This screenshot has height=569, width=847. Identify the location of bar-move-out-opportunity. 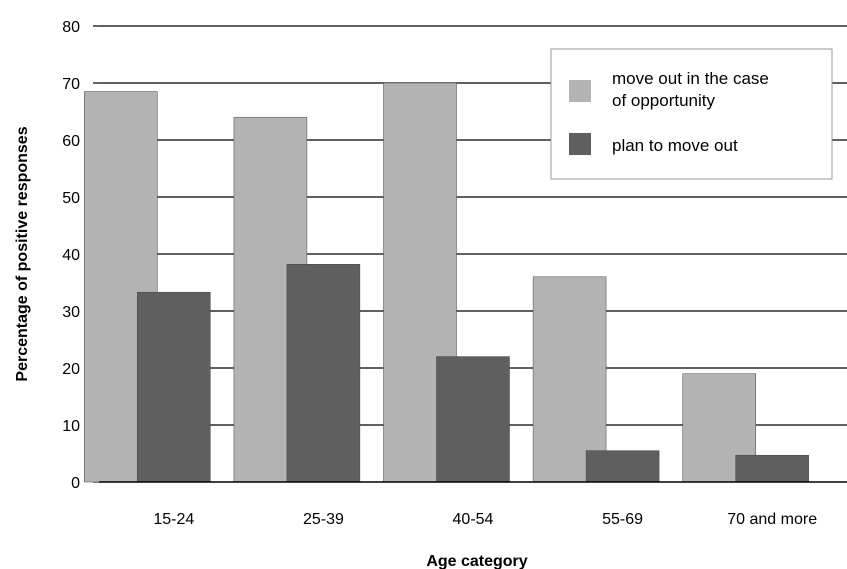
(569, 379).